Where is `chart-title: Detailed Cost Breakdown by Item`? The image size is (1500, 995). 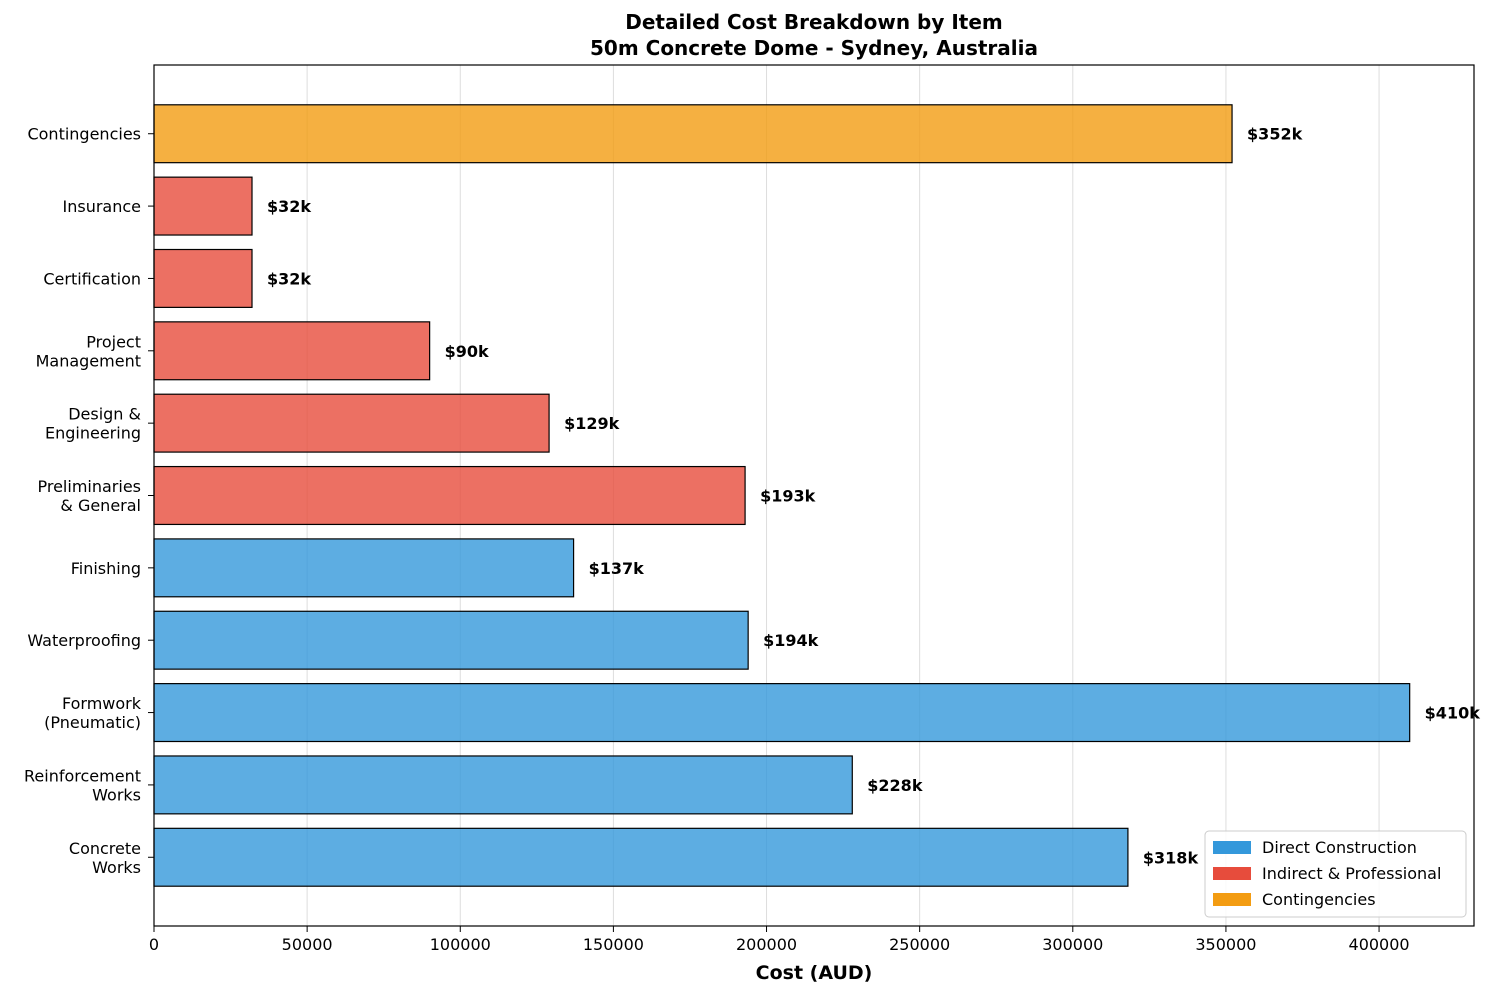
chart-title: Detailed Cost Breakdown by Item is located at coordinates (814, 22).